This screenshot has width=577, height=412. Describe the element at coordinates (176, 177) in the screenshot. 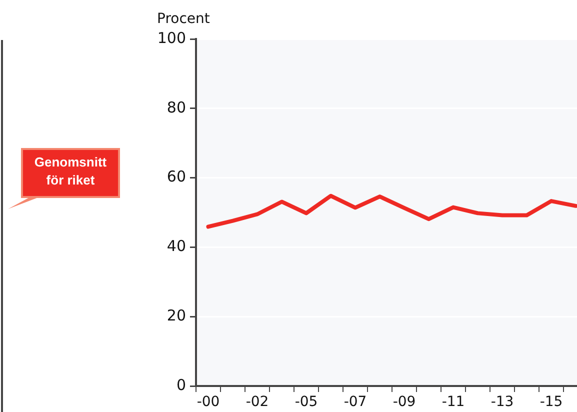

I see `y-tick-label: 60` at that location.